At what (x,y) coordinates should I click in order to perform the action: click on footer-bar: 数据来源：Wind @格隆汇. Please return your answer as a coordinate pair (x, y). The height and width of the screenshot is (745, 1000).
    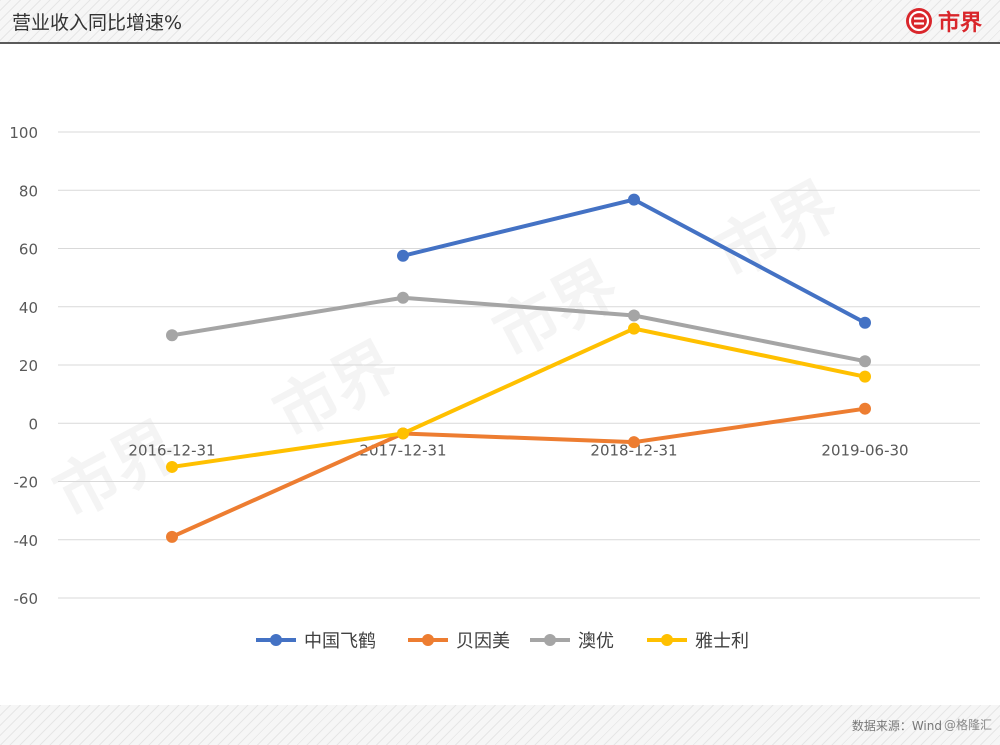
    Looking at the image, I should click on (500, 725).